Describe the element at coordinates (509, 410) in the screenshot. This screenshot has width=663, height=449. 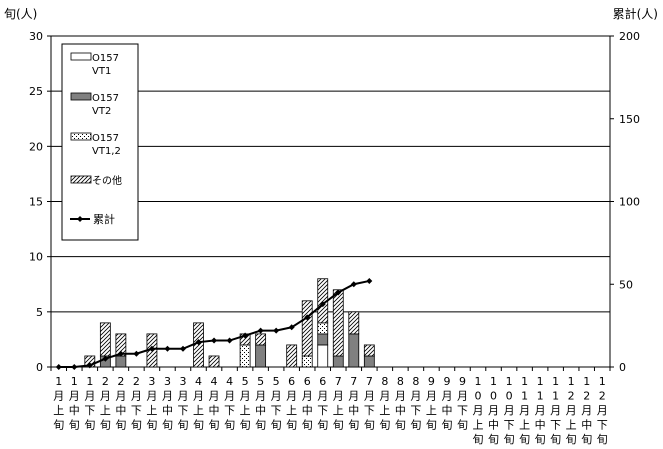
I see `x-category-label: 1 0 月下旬` at that location.